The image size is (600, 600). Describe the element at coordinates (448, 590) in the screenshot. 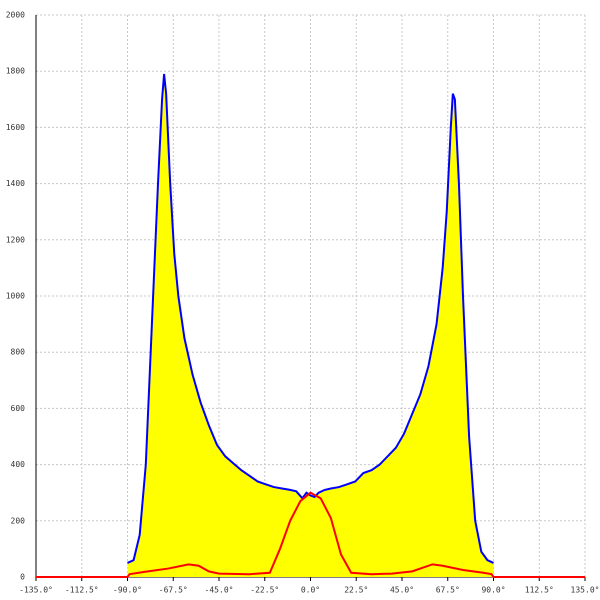

I see `x-tick-label: 67.5°` at that location.